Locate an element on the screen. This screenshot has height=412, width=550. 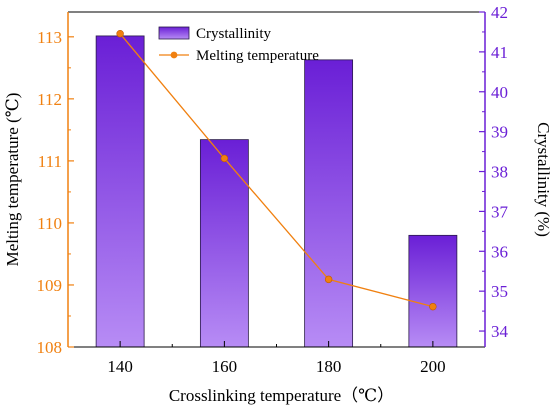
left-axis: 108 109 110 111 112 113 is located at coordinates (55, 184).